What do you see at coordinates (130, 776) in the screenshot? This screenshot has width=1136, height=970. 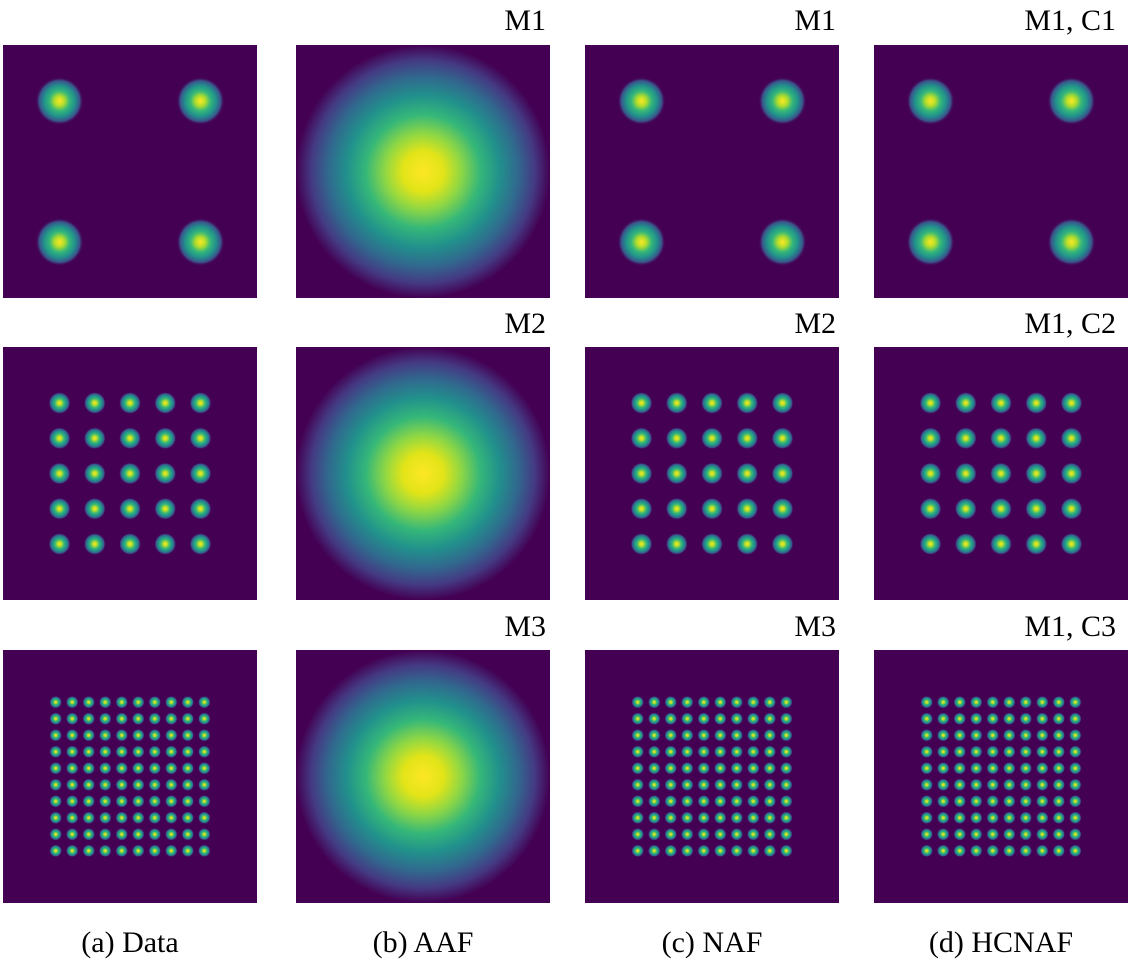 I see `panel-data-row3` at bounding box center [130, 776].